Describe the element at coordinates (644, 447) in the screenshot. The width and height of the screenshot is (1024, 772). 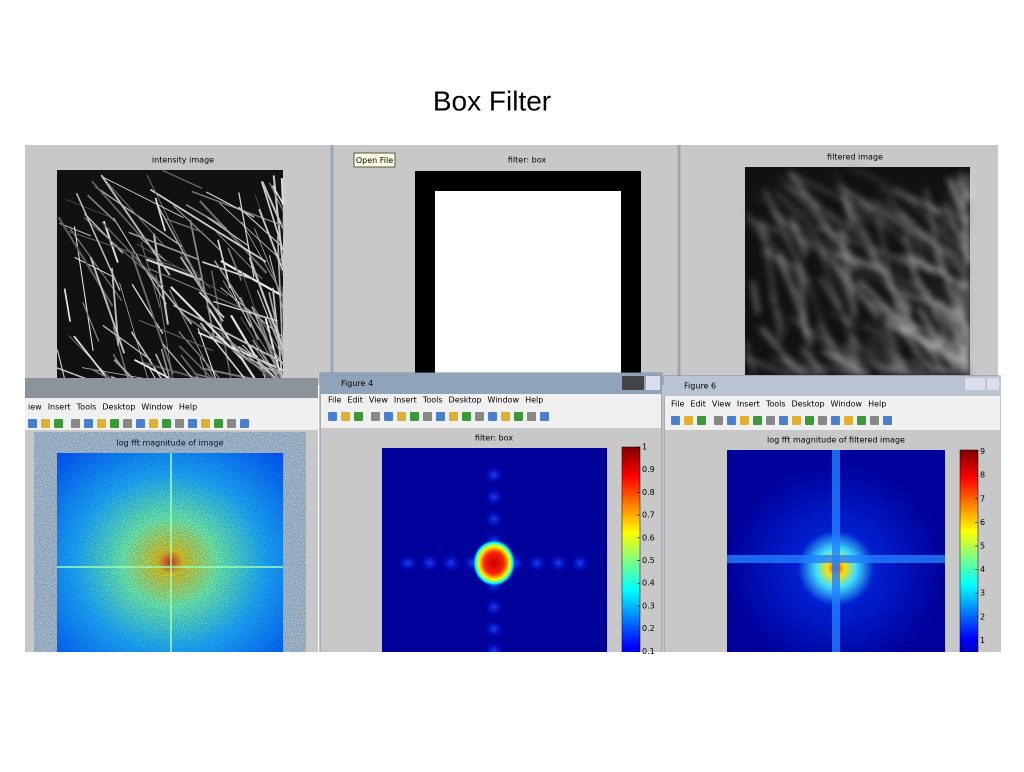
I see `colorbar-tick-label: 1` at that location.